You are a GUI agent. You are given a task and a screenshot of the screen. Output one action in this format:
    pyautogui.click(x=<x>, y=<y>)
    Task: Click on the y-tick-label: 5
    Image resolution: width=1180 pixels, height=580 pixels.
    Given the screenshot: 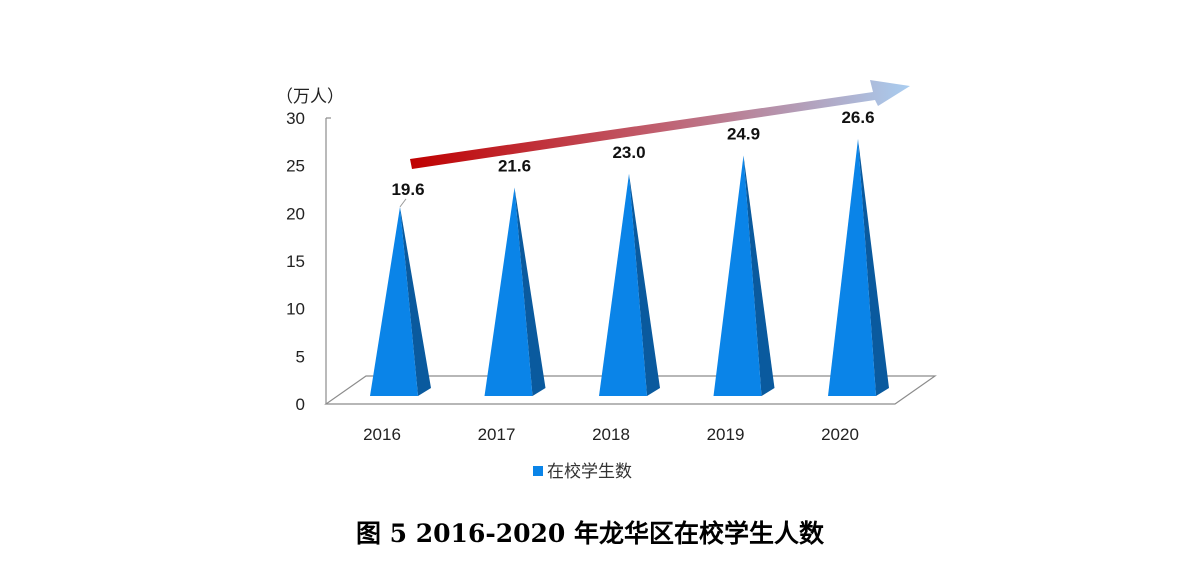 What is the action you would take?
    pyautogui.click(x=300, y=356)
    